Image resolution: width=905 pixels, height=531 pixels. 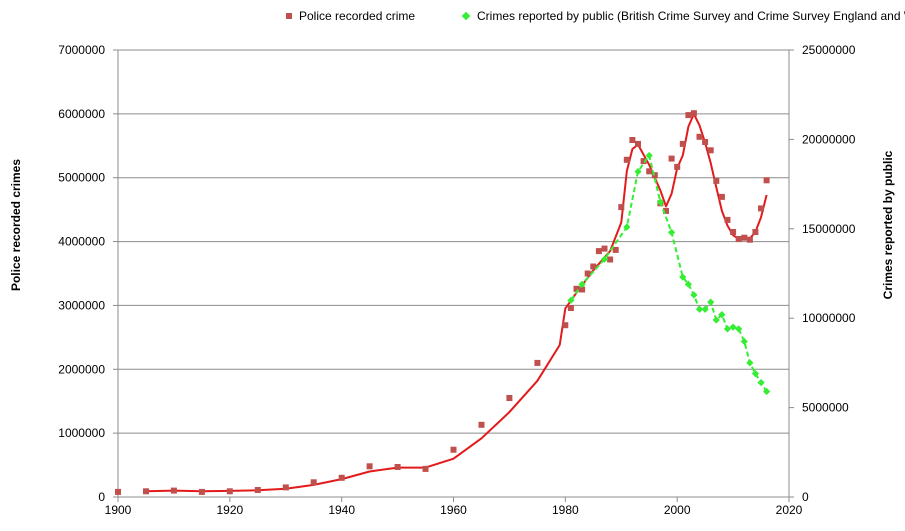 What do you see at coordinates (789, 510) in the screenshot?
I see `x-tick-label-6: 2020` at bounding box center [789, 510].